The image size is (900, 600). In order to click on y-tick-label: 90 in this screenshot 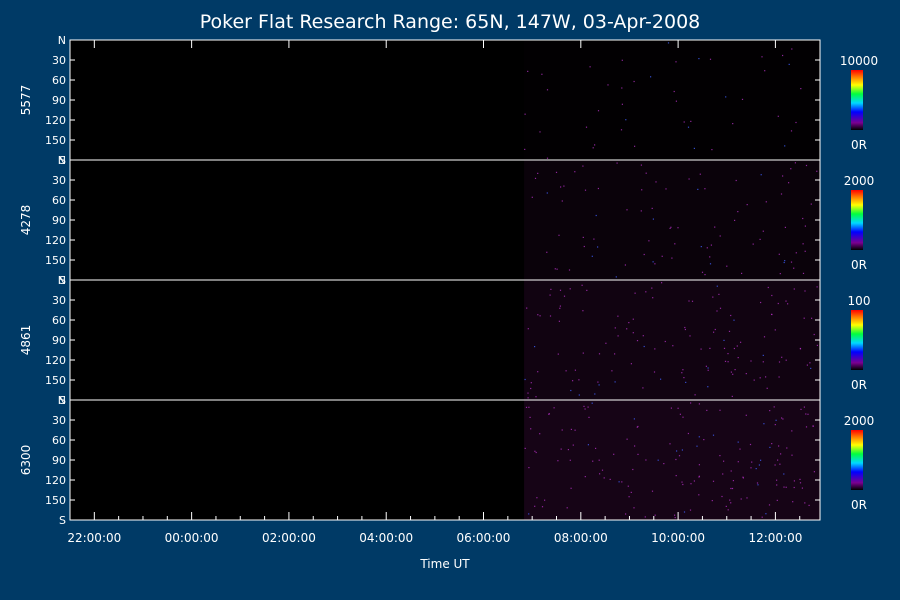, I will do `click(59, 340)`.